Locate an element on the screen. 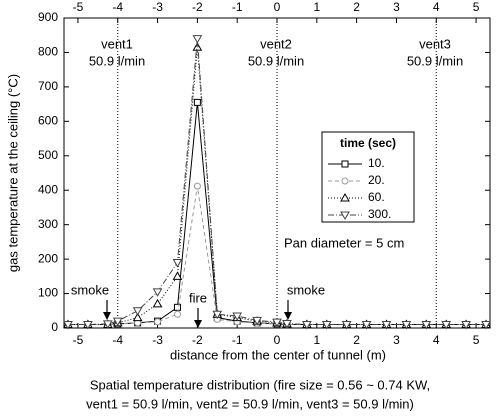 This screenshot has width=500, height=418. x-tick-label-top: -2 is located at coordinates (197, 7).